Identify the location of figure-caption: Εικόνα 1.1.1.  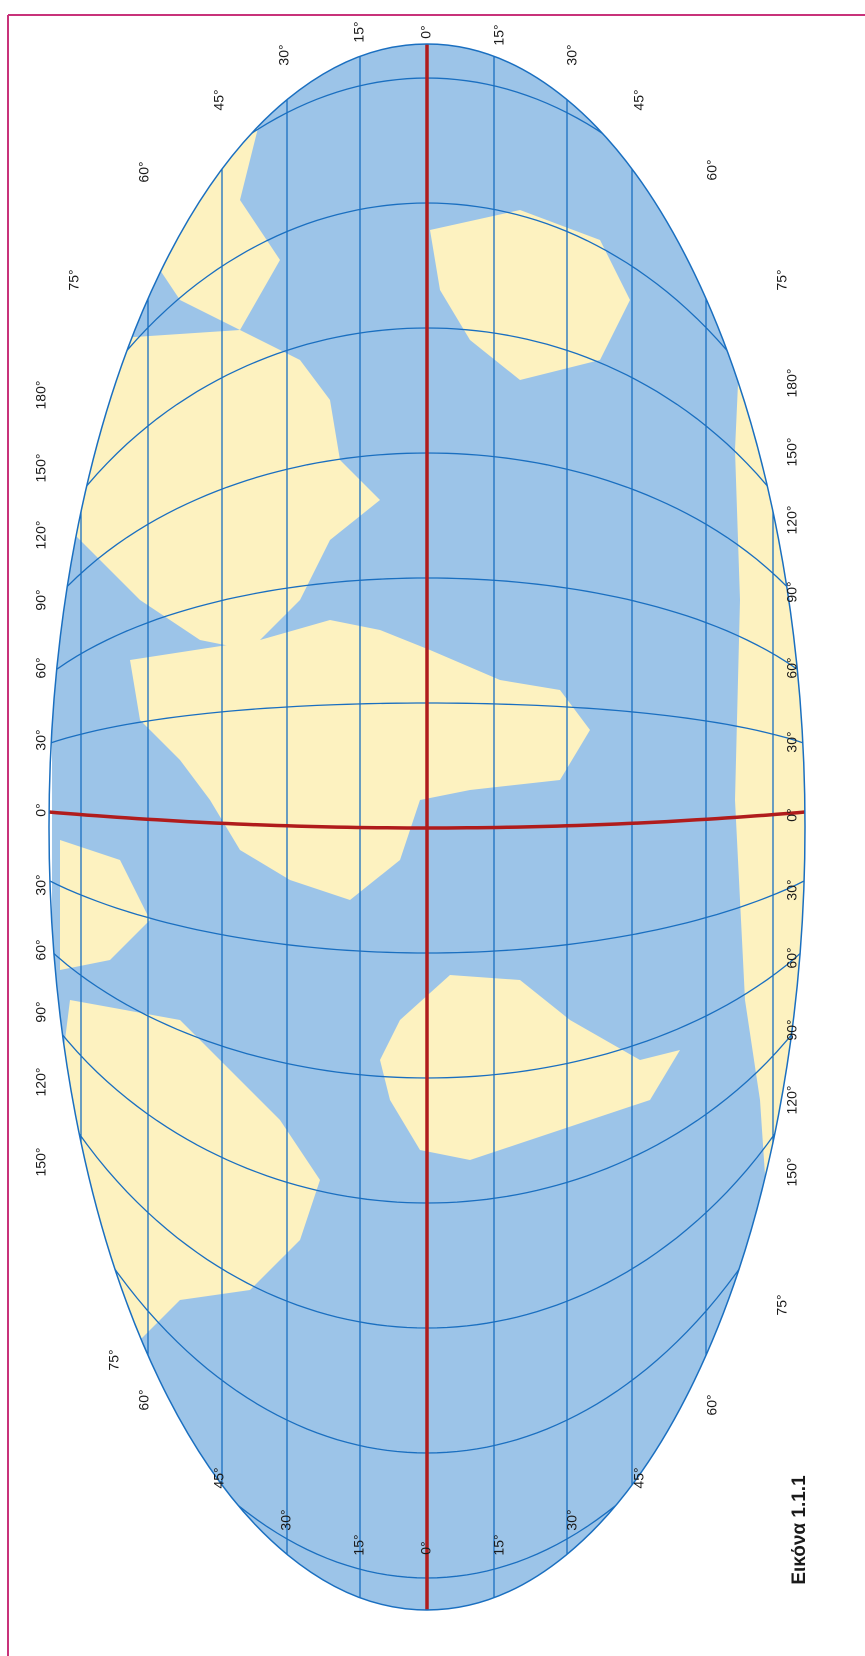
(799, 1530).